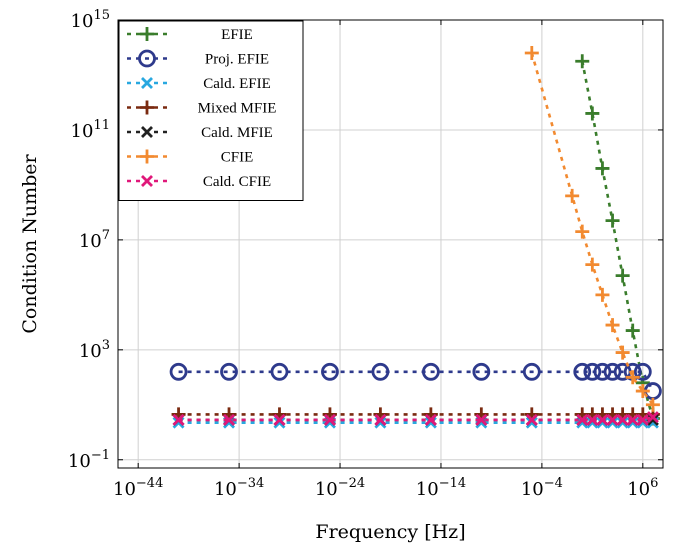 This screenshot has width=677, height=550. I want to click on legend-item: Mixed MFIE, so click(202, 108).